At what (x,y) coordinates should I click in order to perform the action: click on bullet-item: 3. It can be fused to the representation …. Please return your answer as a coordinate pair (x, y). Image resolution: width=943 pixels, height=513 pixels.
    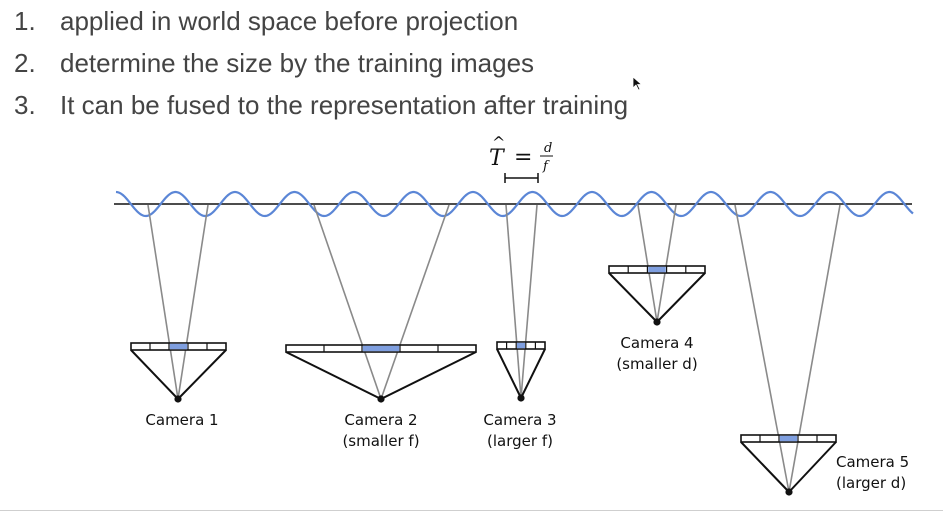
    Looking at the image, I should click on (321, 105).